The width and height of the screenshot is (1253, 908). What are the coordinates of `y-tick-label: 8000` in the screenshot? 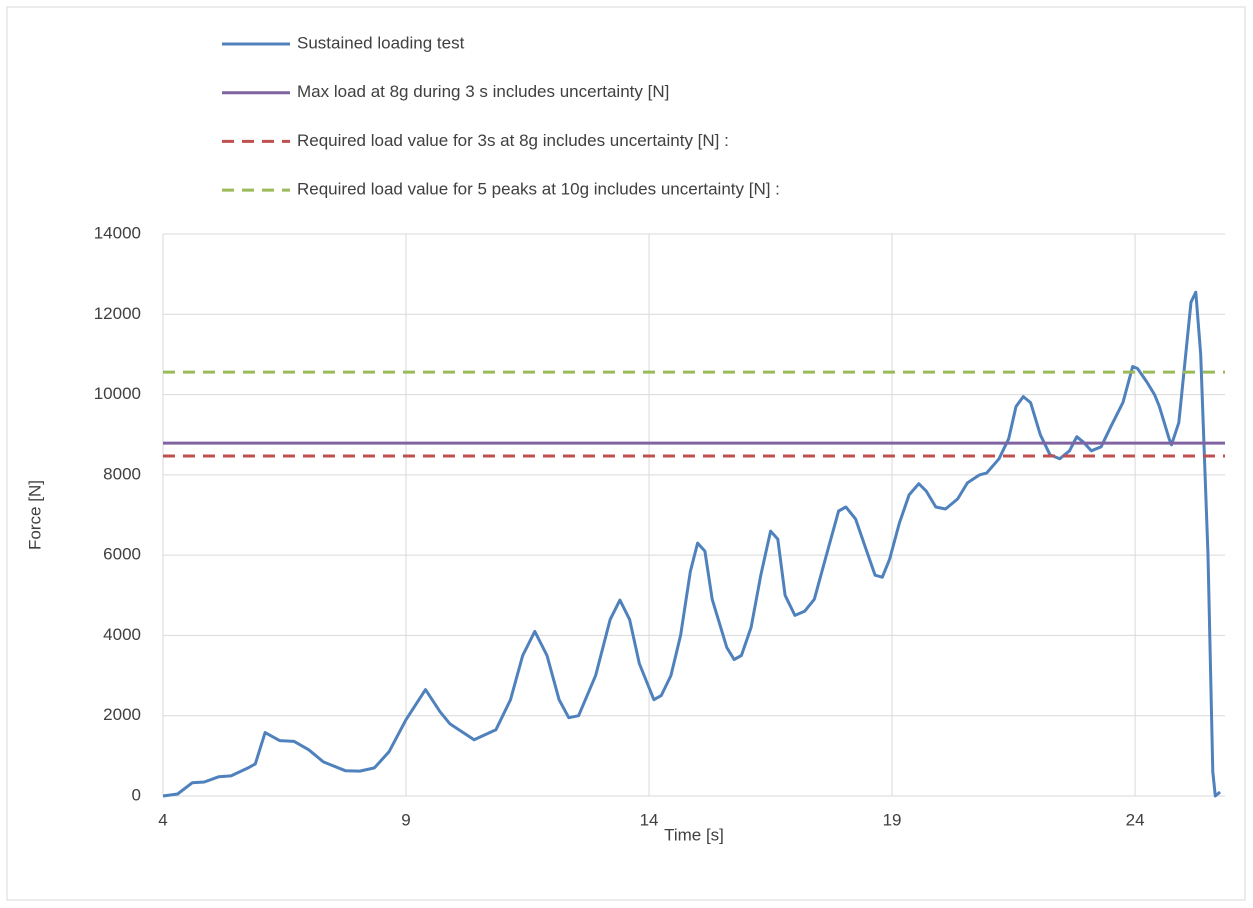 It's located at (122, 473).